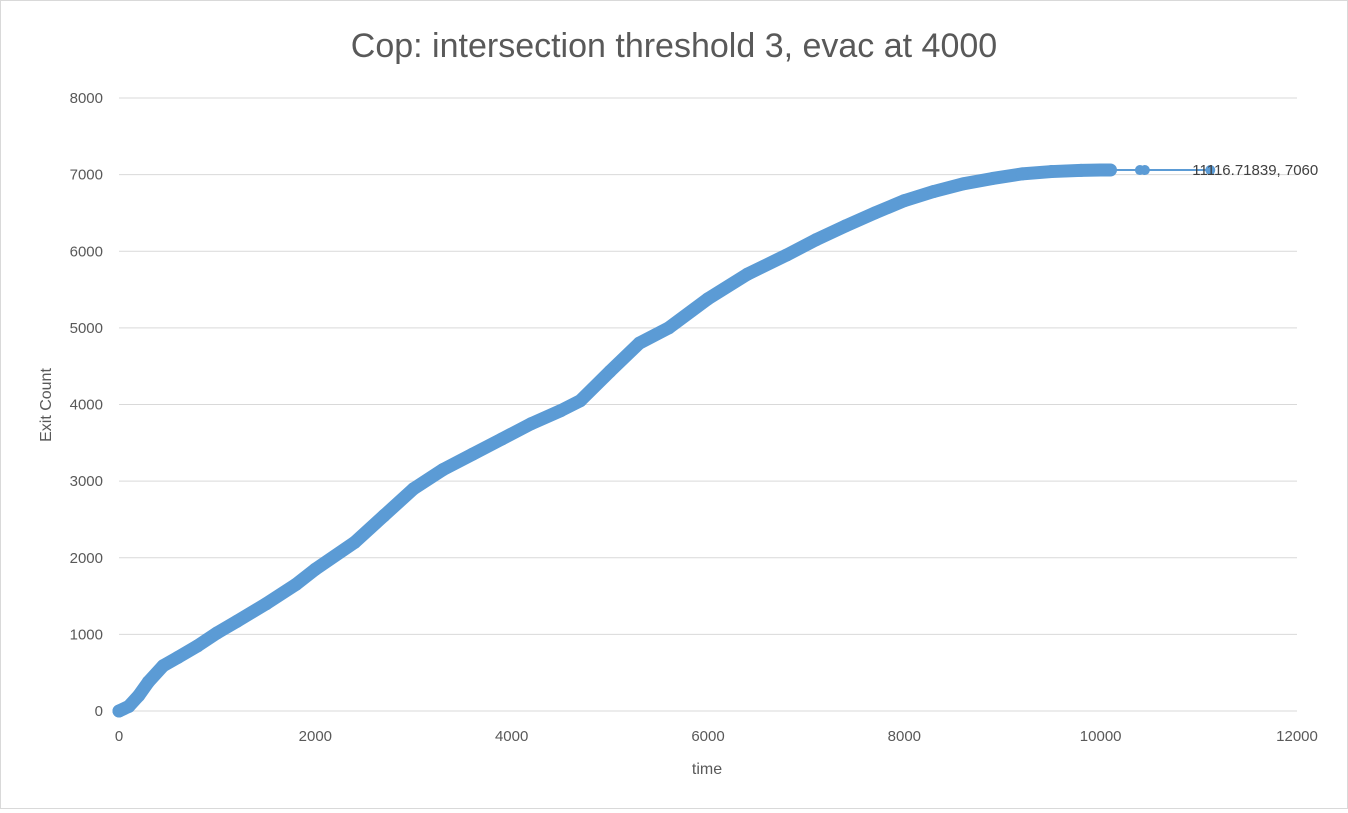 The width and height of the screenshot is (1348, 813). I want to click on x-tick-label: 6000, so click(707, 736).